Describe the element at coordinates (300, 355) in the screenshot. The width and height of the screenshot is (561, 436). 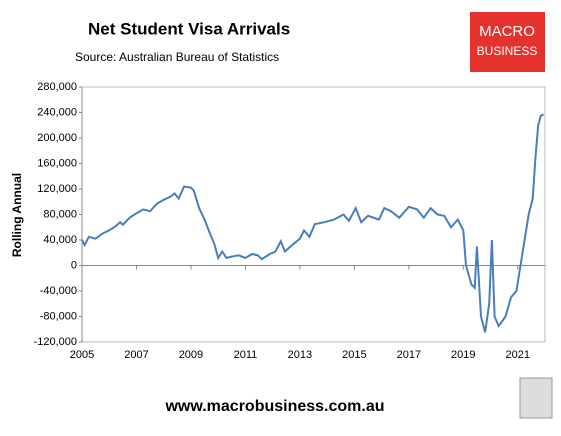
I see `x-tick-label: 2013` at that location.